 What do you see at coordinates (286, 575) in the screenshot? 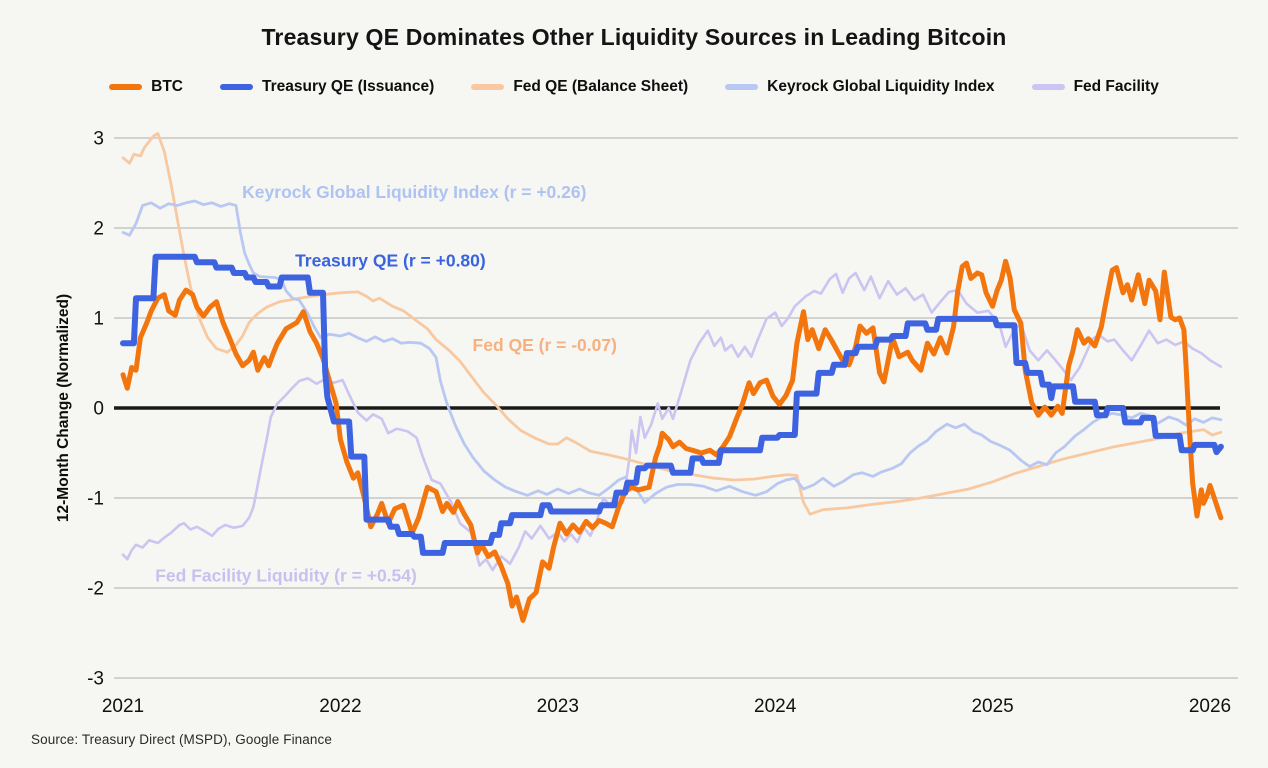
I see `annotation-3: Fed Facility Liquidity (r = +0.54)` at bounding box center [286, 575].